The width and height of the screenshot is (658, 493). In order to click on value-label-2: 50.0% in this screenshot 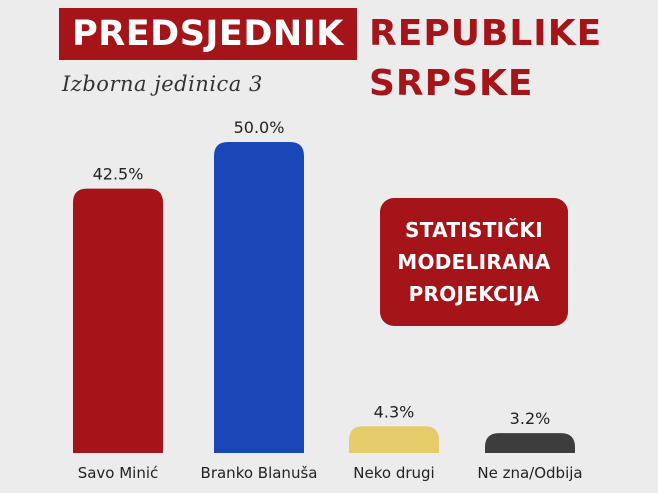, I will do `click(259, 127)`.